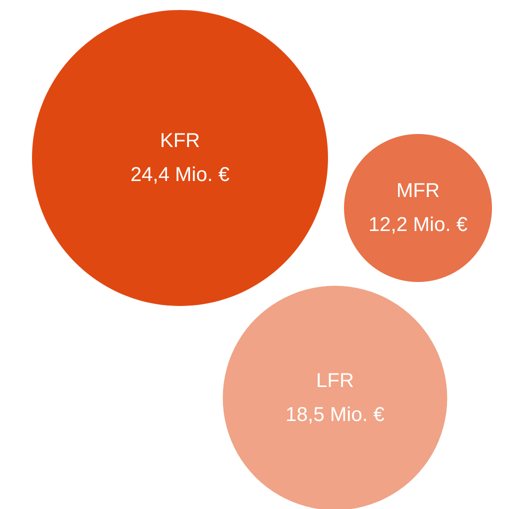 The image size is (532, 509). What do you see at coordinates (335, 415) in the screenshot?
I see `data-label: 18,5 Mio. €` at bounding box center [335, 415].